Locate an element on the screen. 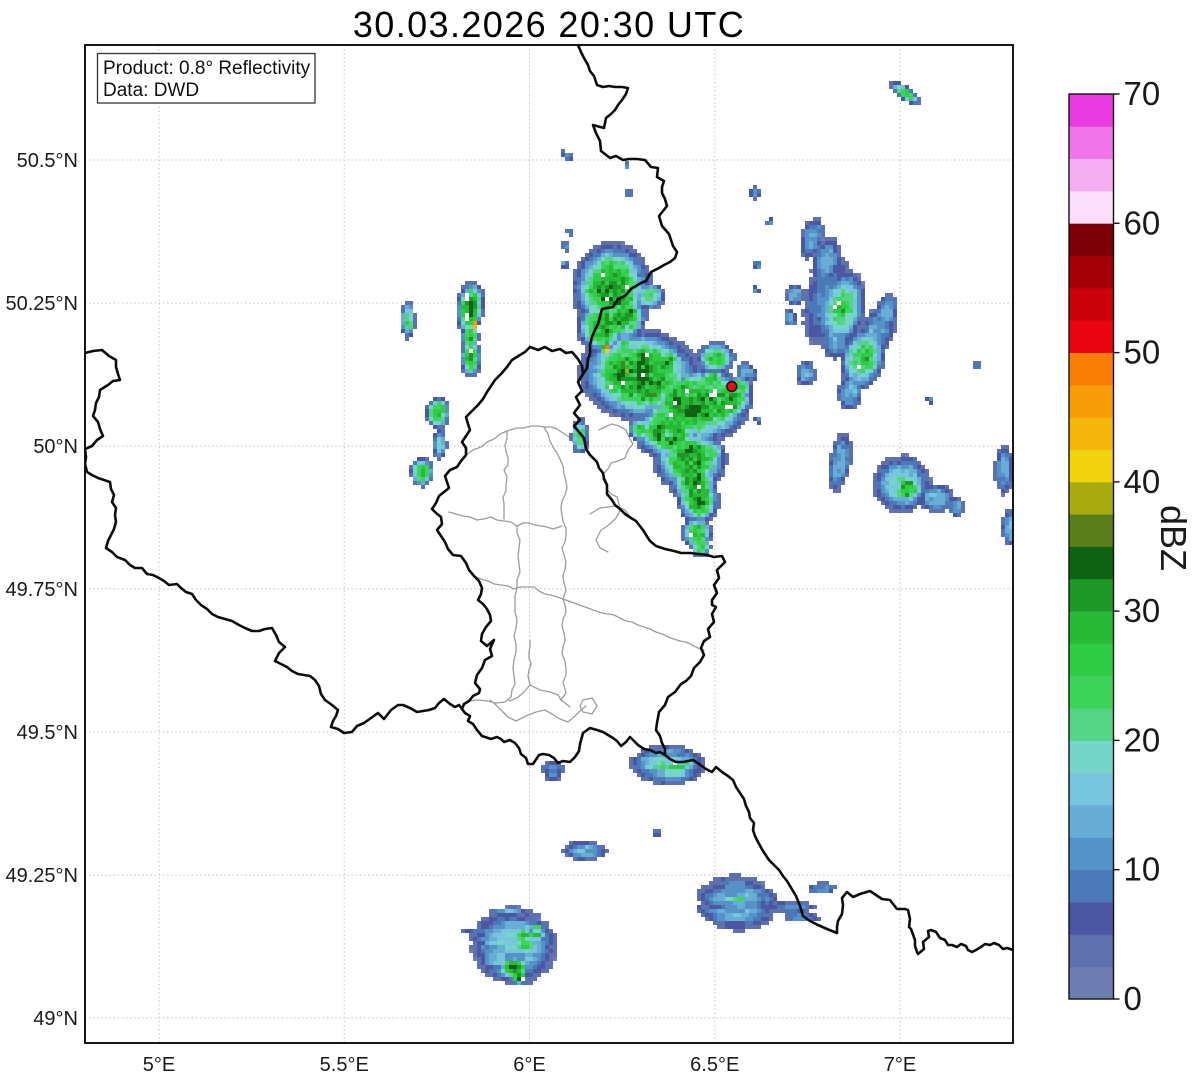 This screenshot has height=1086, width=1202. svg-text: 70 is located at coordinates (1142, 93).